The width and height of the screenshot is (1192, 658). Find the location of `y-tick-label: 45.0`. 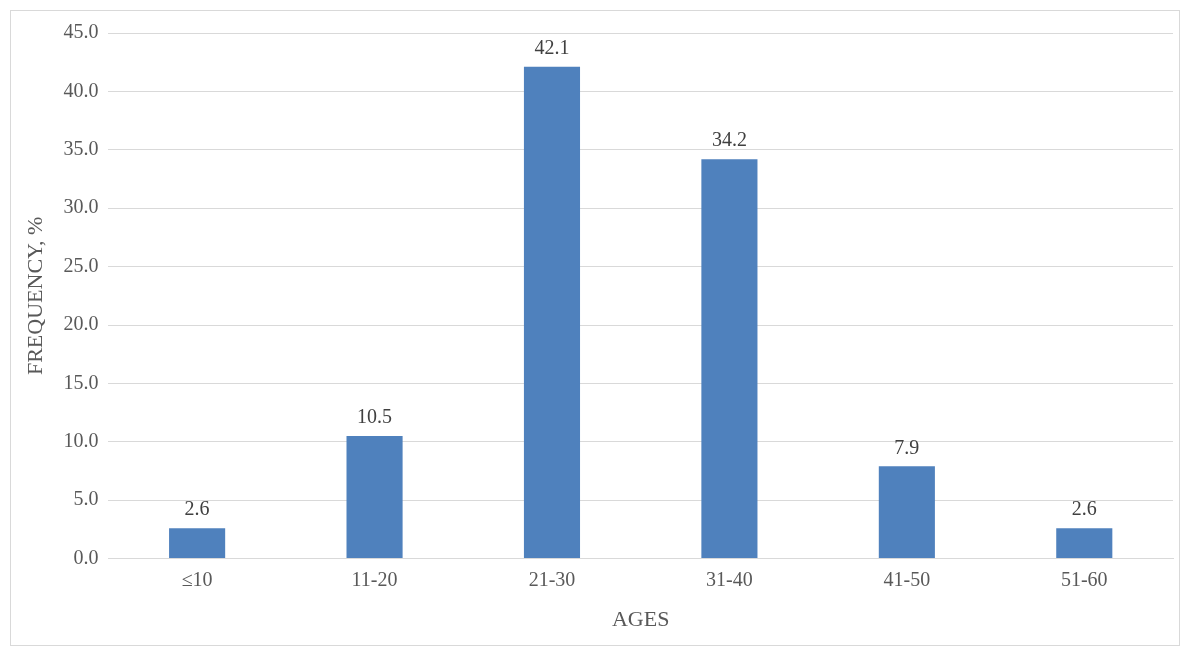

y-tick-label: 45.0 is located at coordinates (81, 31).